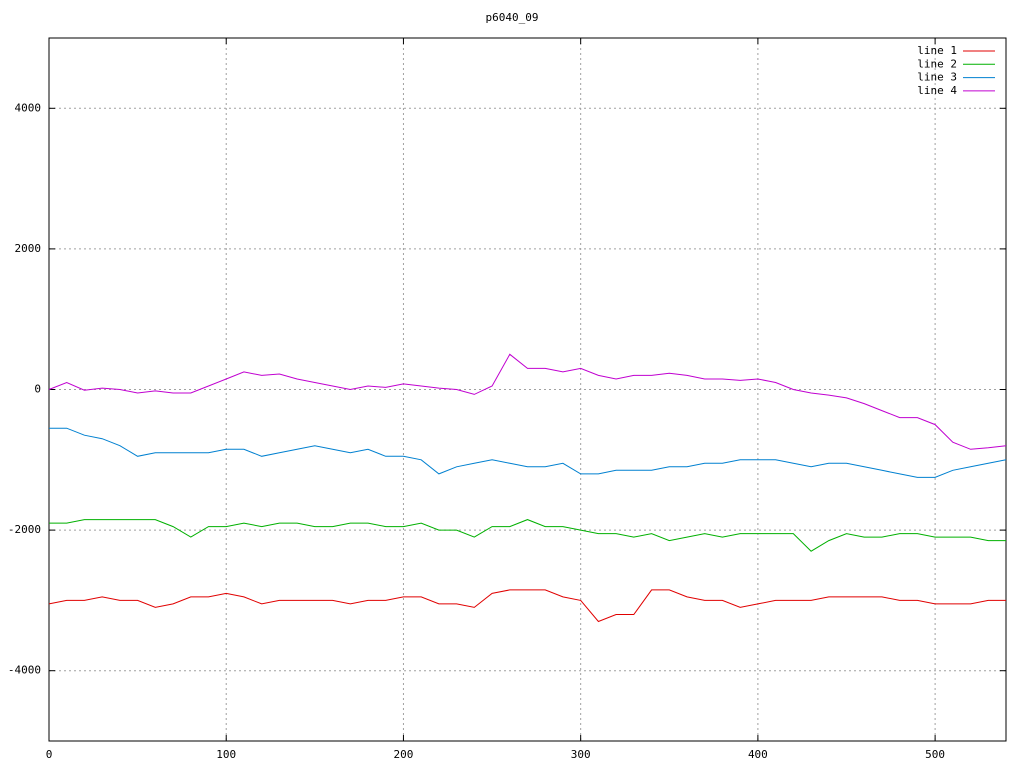 The image size is (1024, 768). I want to click on y-tick-label: -2000, so click(24, 529).